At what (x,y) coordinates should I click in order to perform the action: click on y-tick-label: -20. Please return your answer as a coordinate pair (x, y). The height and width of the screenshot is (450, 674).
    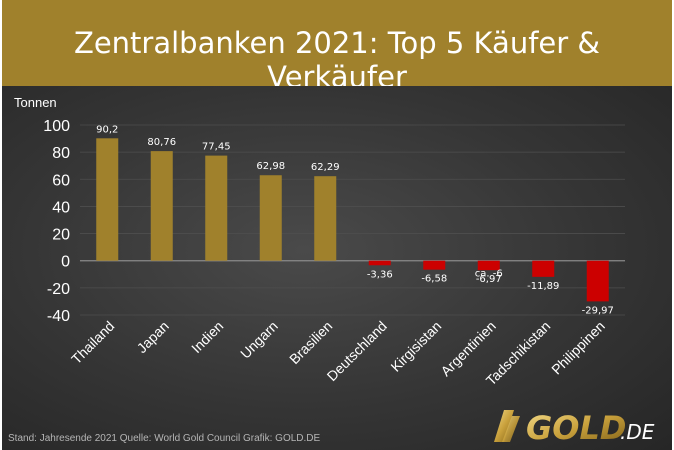
    Looking at the image, I should click on (58, 289).